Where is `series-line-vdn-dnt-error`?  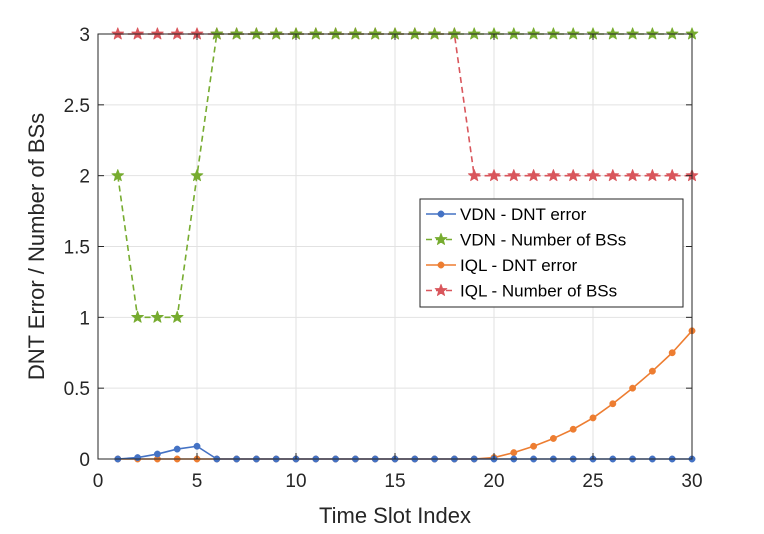
series-line-vdn-dnt-error is located at coordinates (404, 452).